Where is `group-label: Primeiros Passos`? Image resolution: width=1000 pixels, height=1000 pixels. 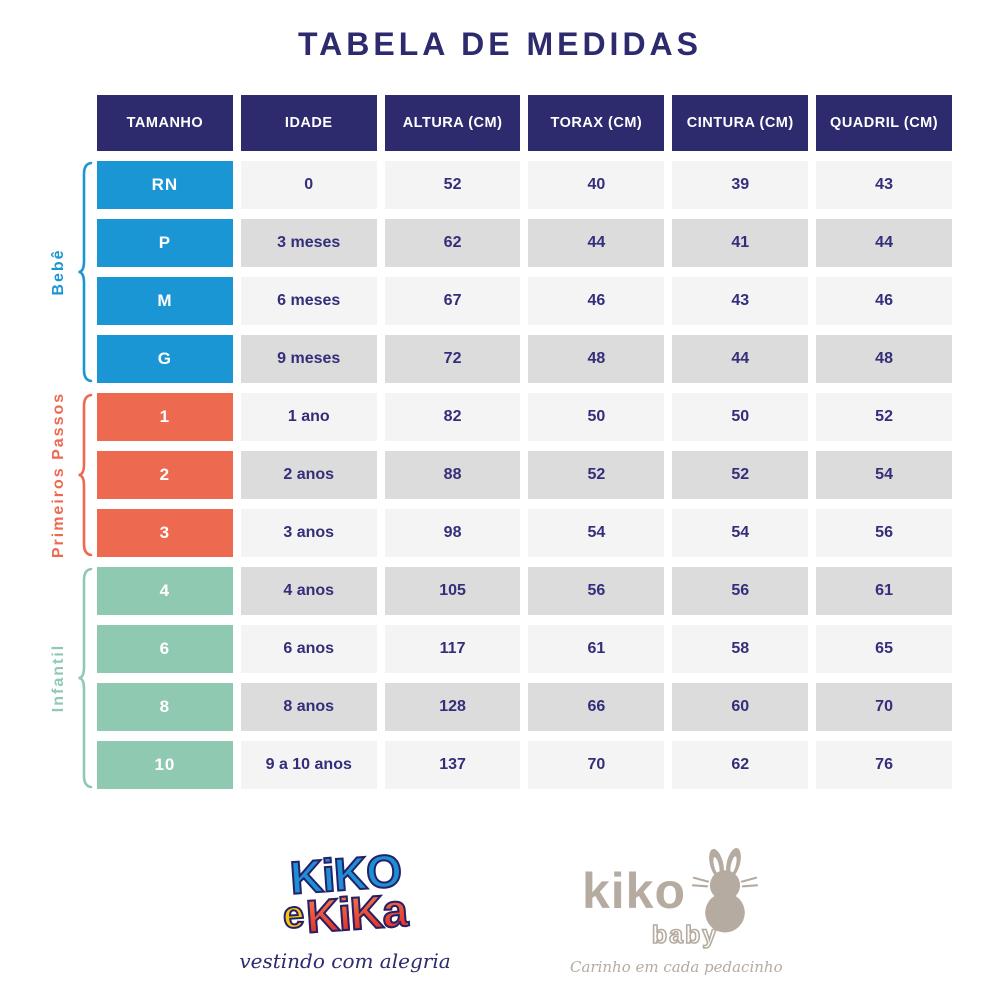
group-label: Primeiros Passos is located at coordinates (58, 475).